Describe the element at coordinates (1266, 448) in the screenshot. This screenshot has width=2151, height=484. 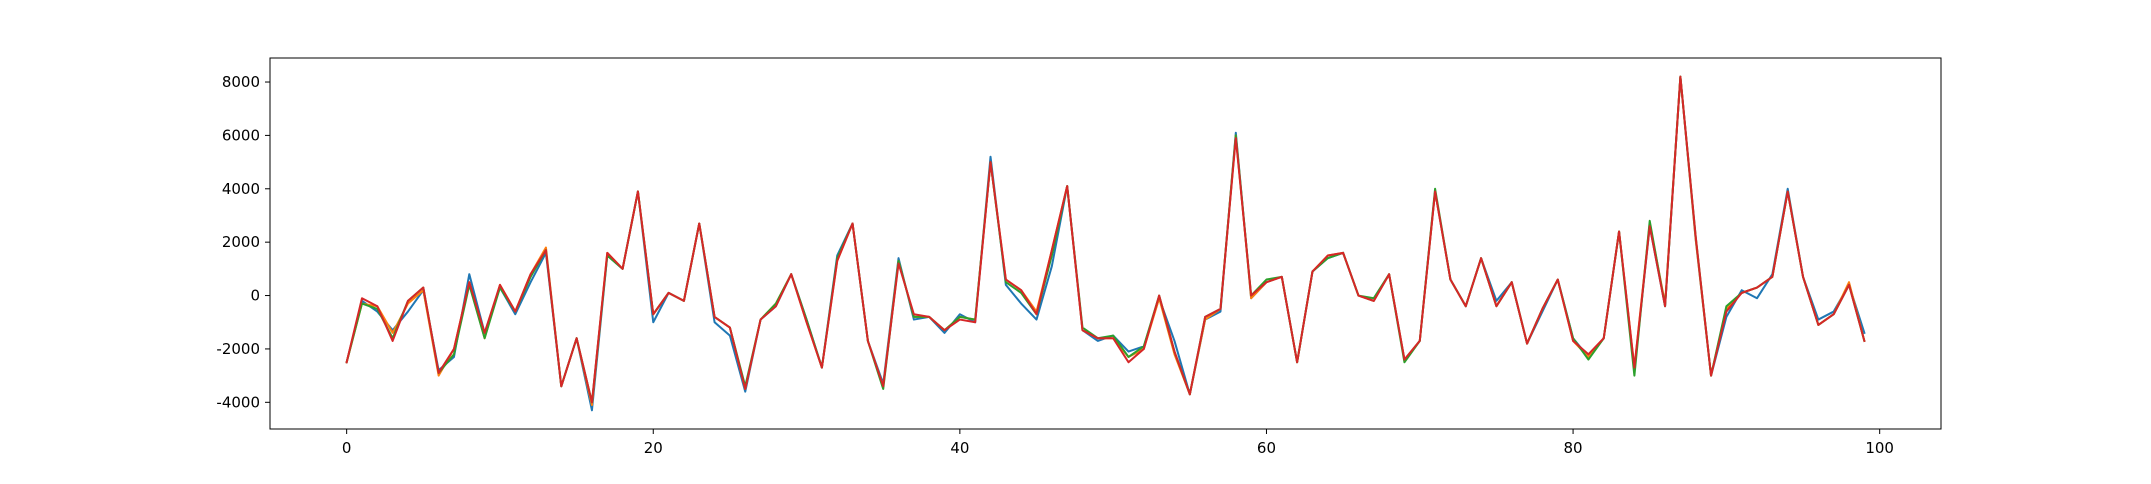
I see `x-tick-label: 60` at that location.